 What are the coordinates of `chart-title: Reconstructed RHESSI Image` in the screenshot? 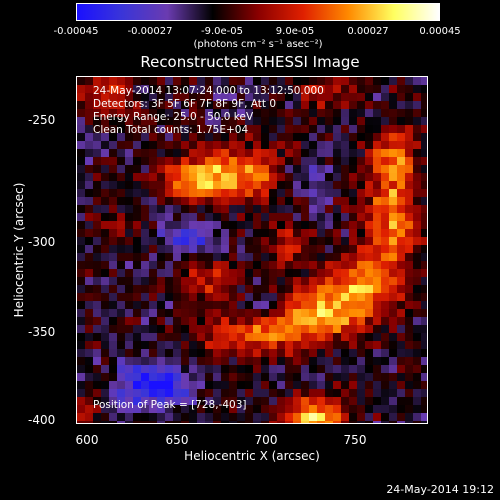 It's located at (250, 62).